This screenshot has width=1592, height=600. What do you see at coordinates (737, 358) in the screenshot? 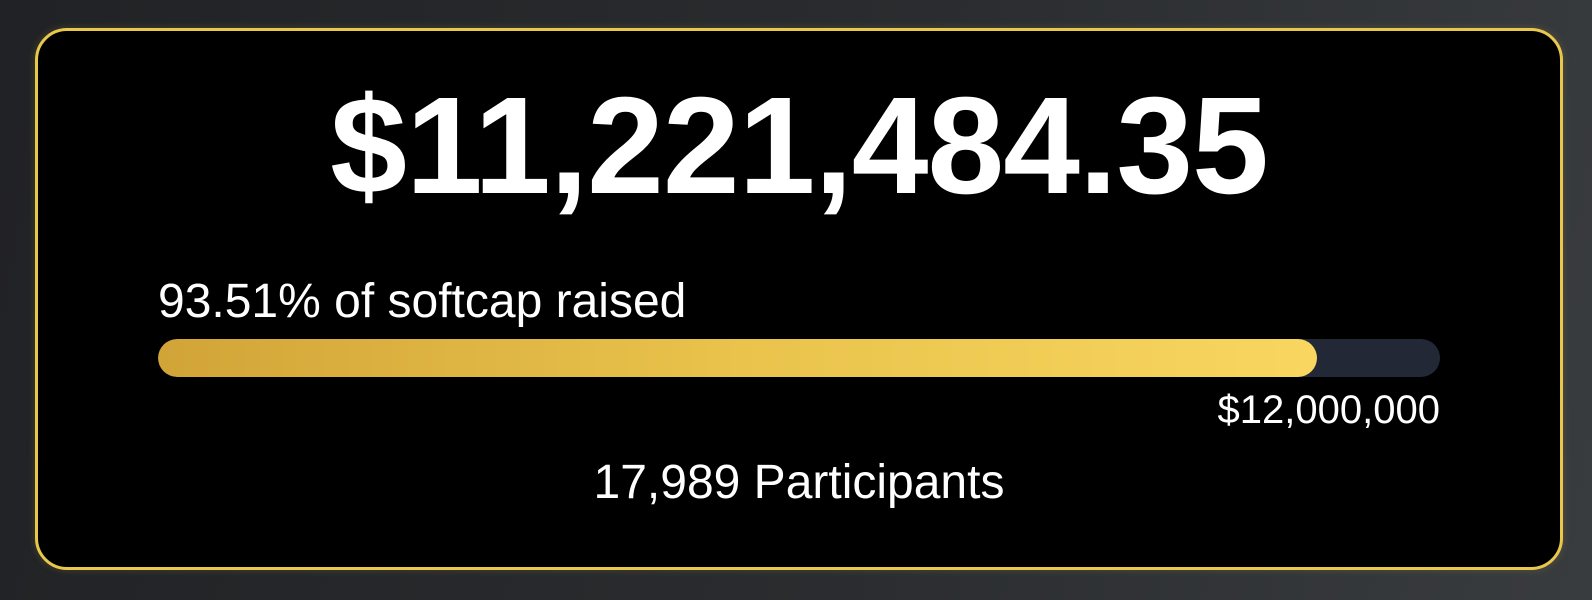
I see `progress-bar-fill` at bounding box center [737, 358].